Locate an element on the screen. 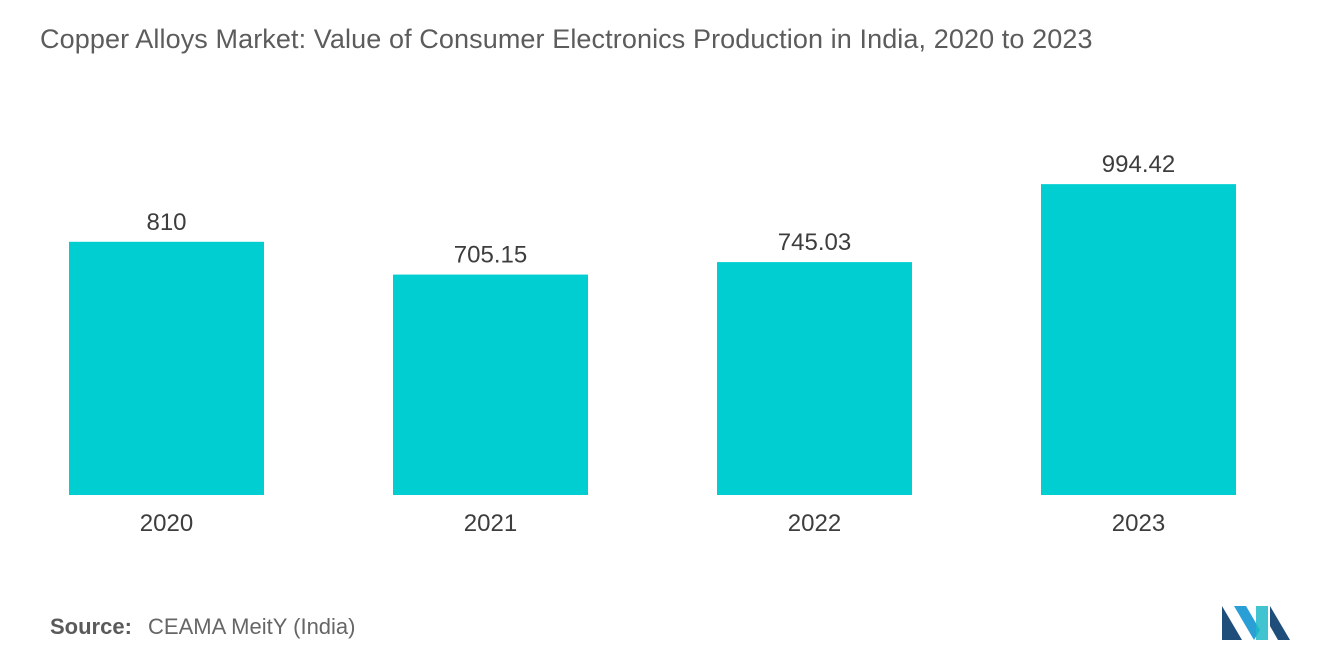 This screenshot has width=1320, height=665. logo-shape-right-a is located at coordinates (1262, 623).